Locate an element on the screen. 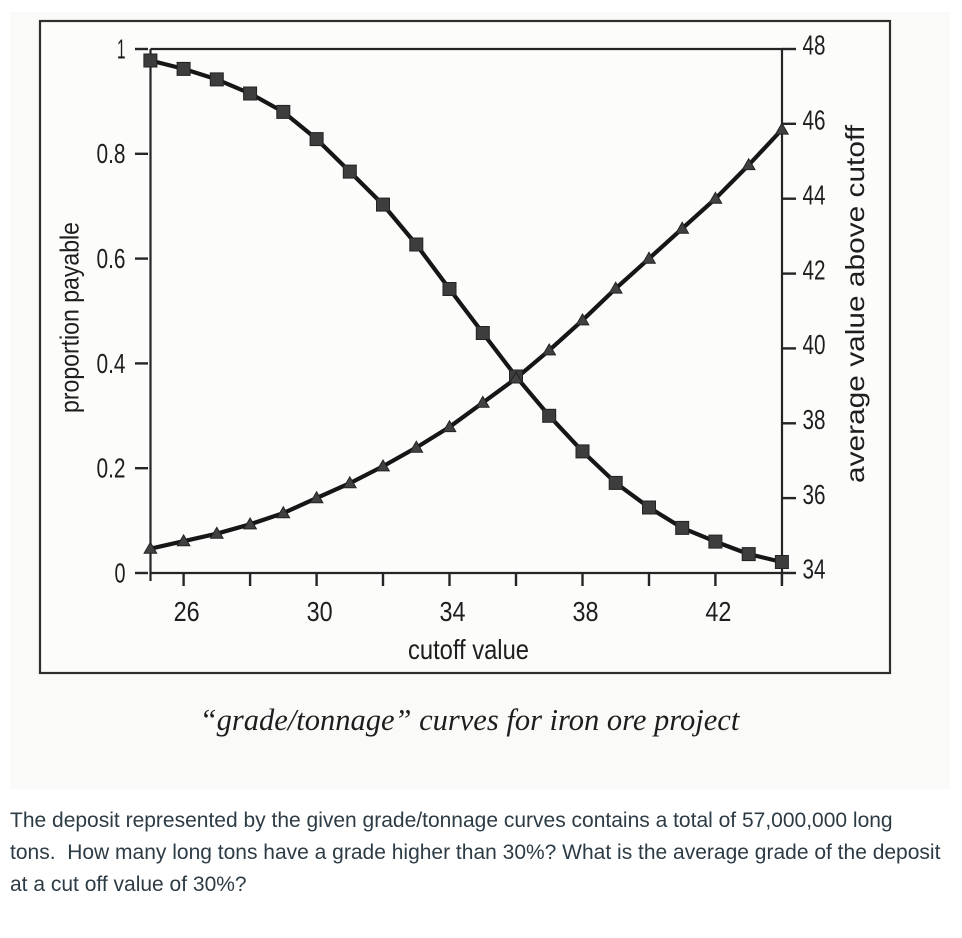  svg-text: proportion payable is located at coordinates (70, 317).